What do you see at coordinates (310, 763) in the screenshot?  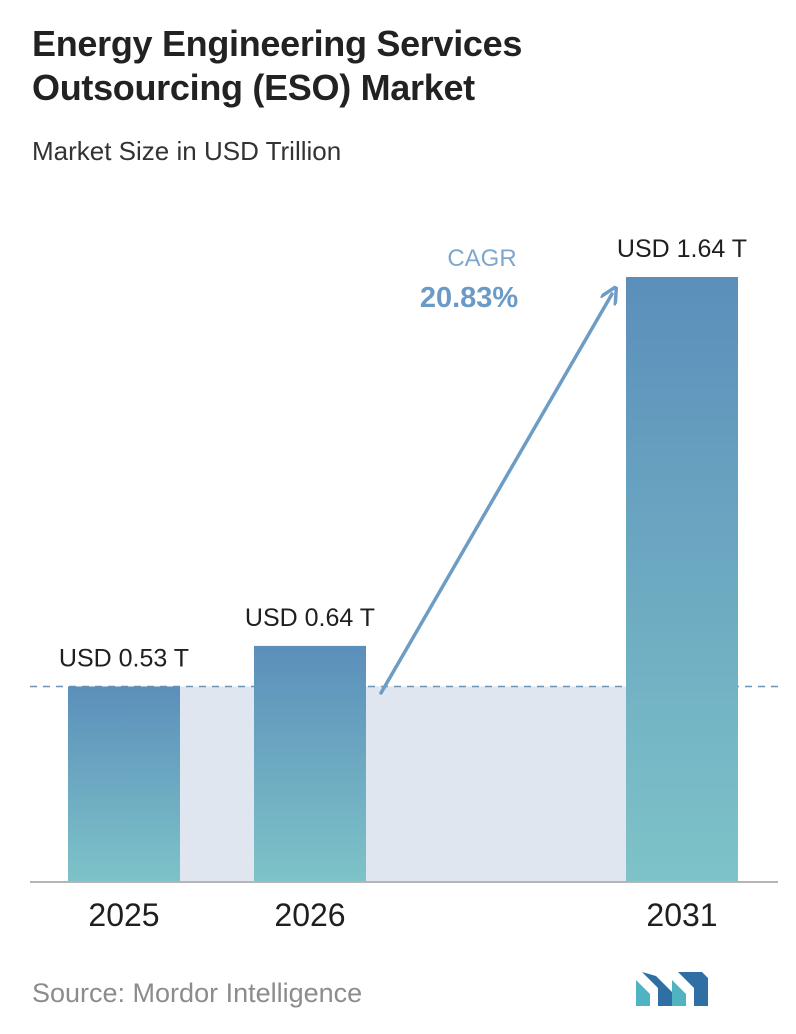 I see `bar-2026` at bounding box center [310, 763].